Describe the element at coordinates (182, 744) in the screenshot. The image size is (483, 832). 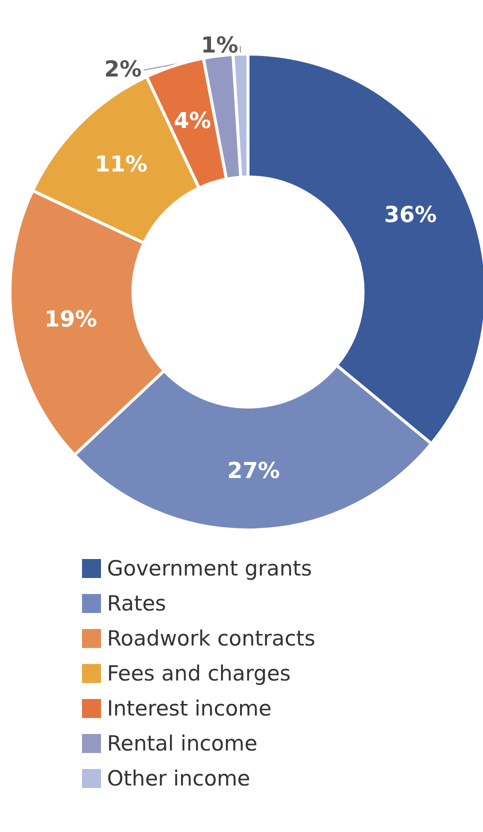
I see `legend-label: Rental income` at that location.